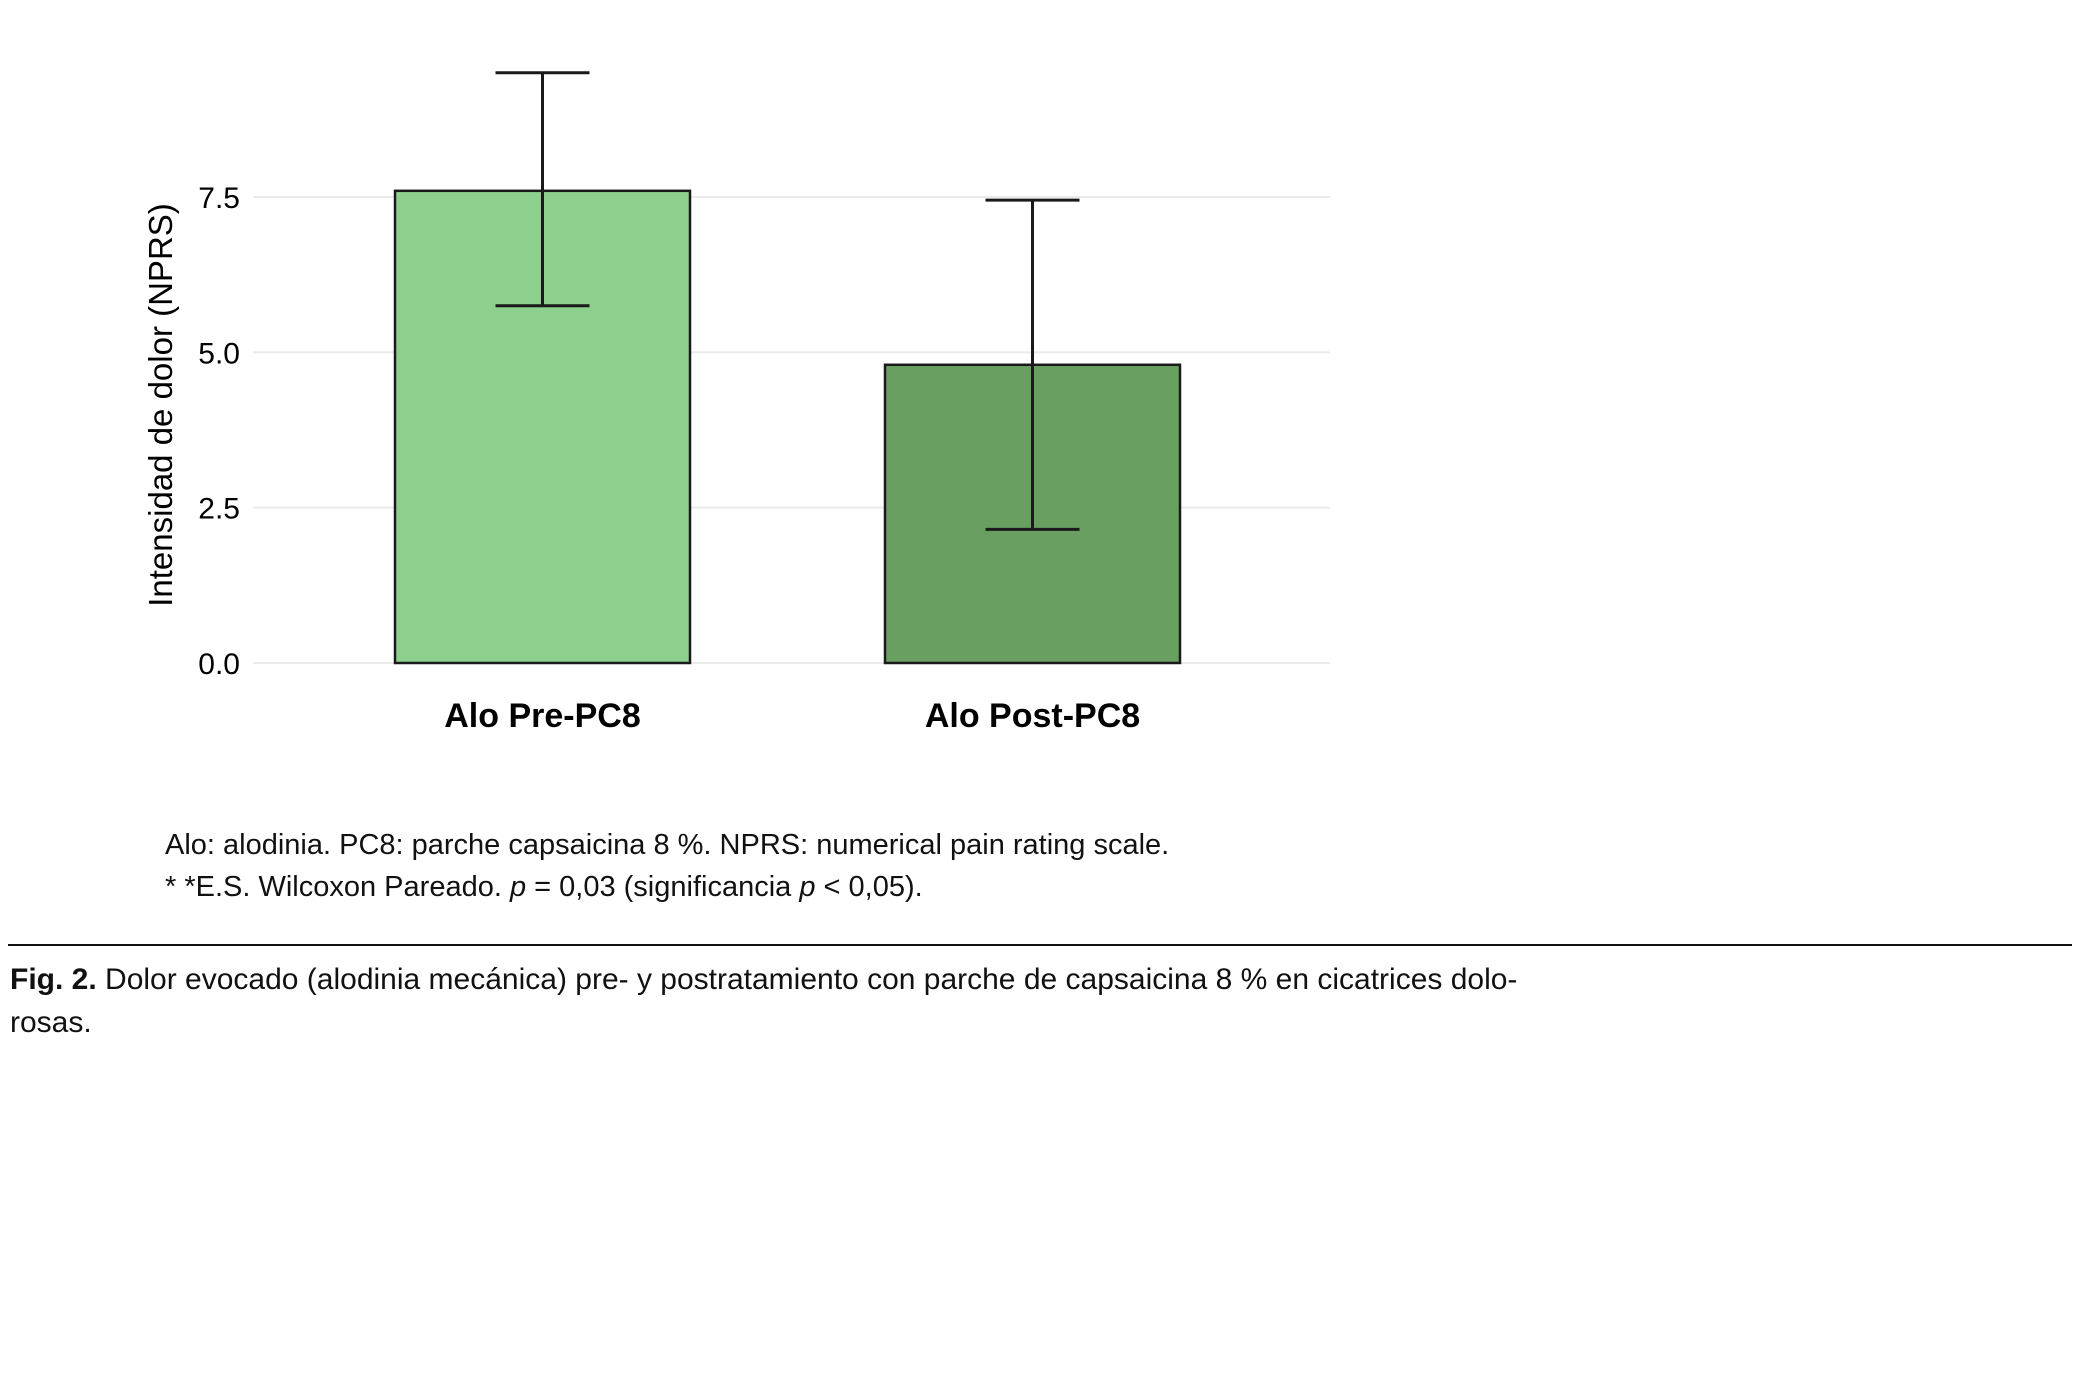  Describe the element at coordinates (1032, 716) in the screenshot. I see `x-category-label: Alo Post-PC8` at that location.